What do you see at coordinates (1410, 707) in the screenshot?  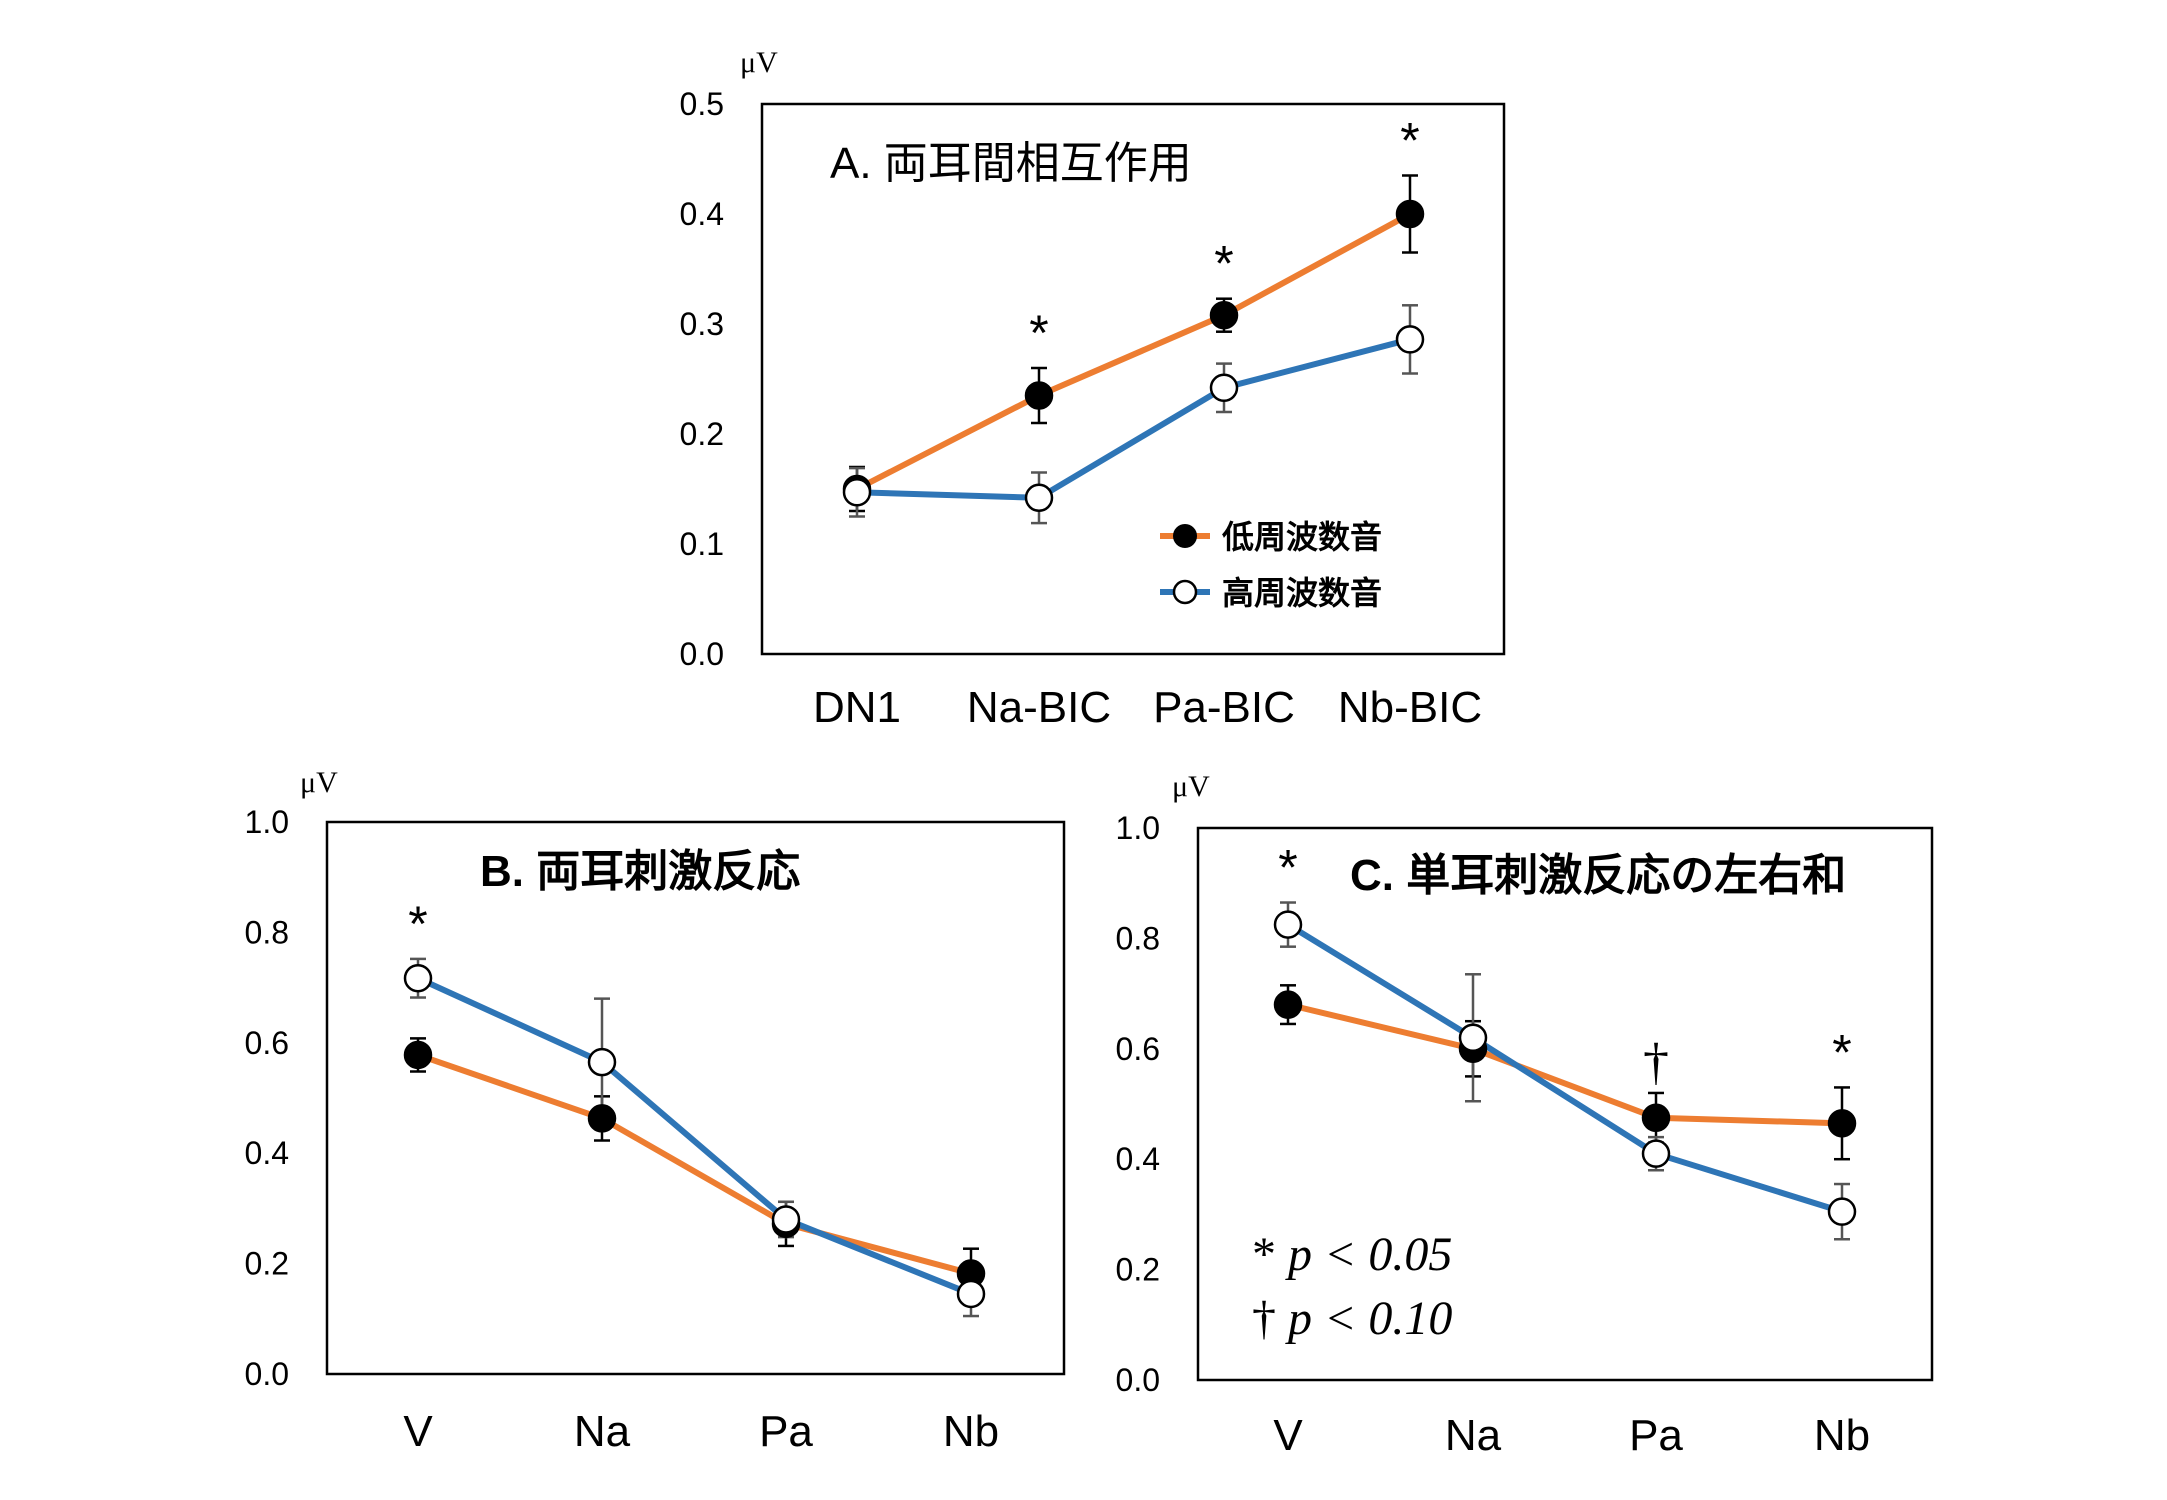 I see `x-tick-label-a: Nb-BIC` at bounding box center [1410, 707].